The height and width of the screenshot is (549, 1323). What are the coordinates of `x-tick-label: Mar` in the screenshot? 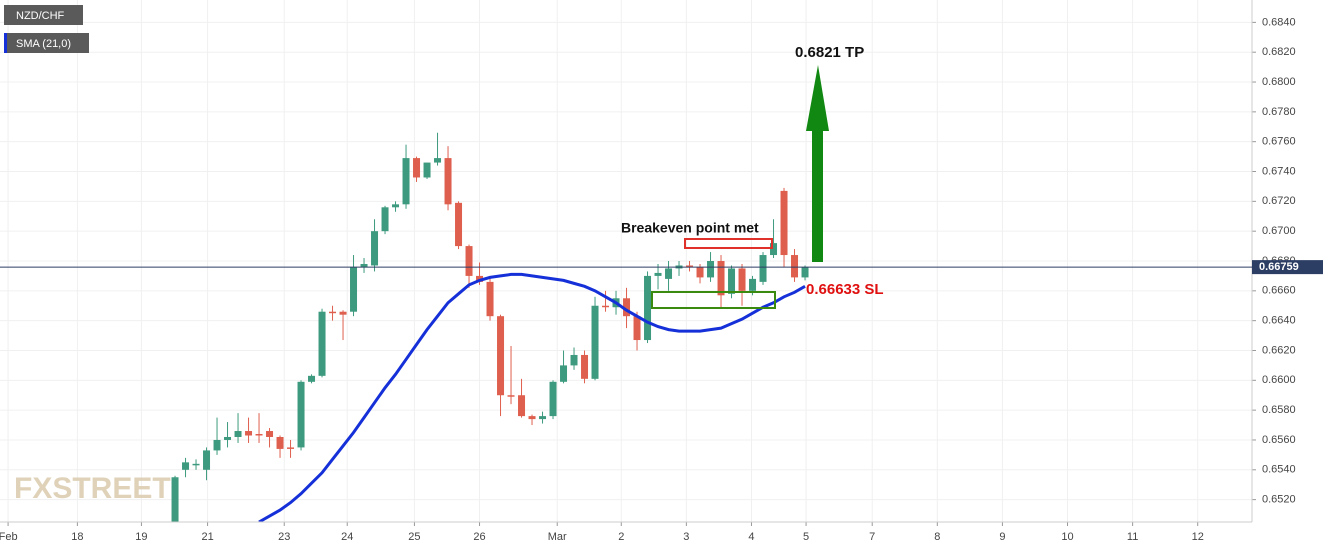 It's located at (557, 537).